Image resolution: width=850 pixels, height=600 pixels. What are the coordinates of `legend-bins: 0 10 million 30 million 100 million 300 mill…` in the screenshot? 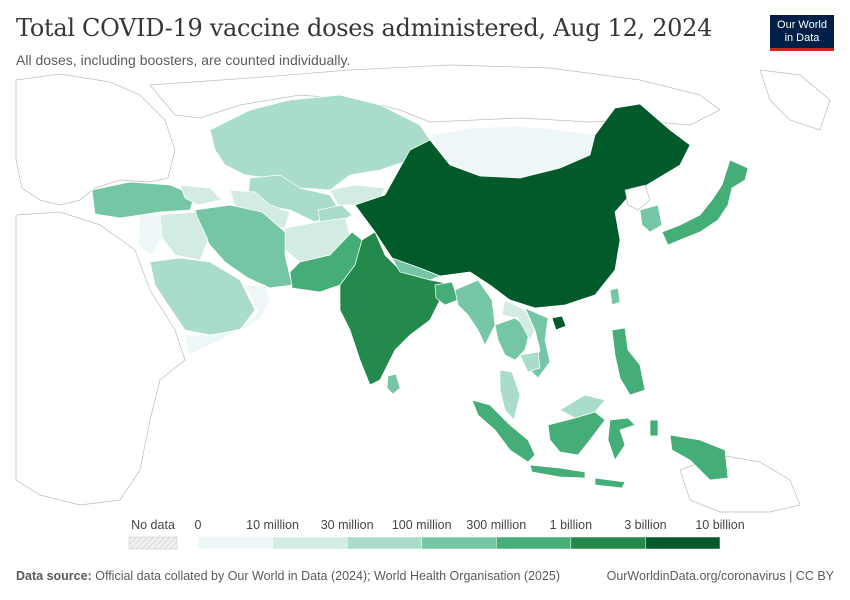 It's located at (470, 534).